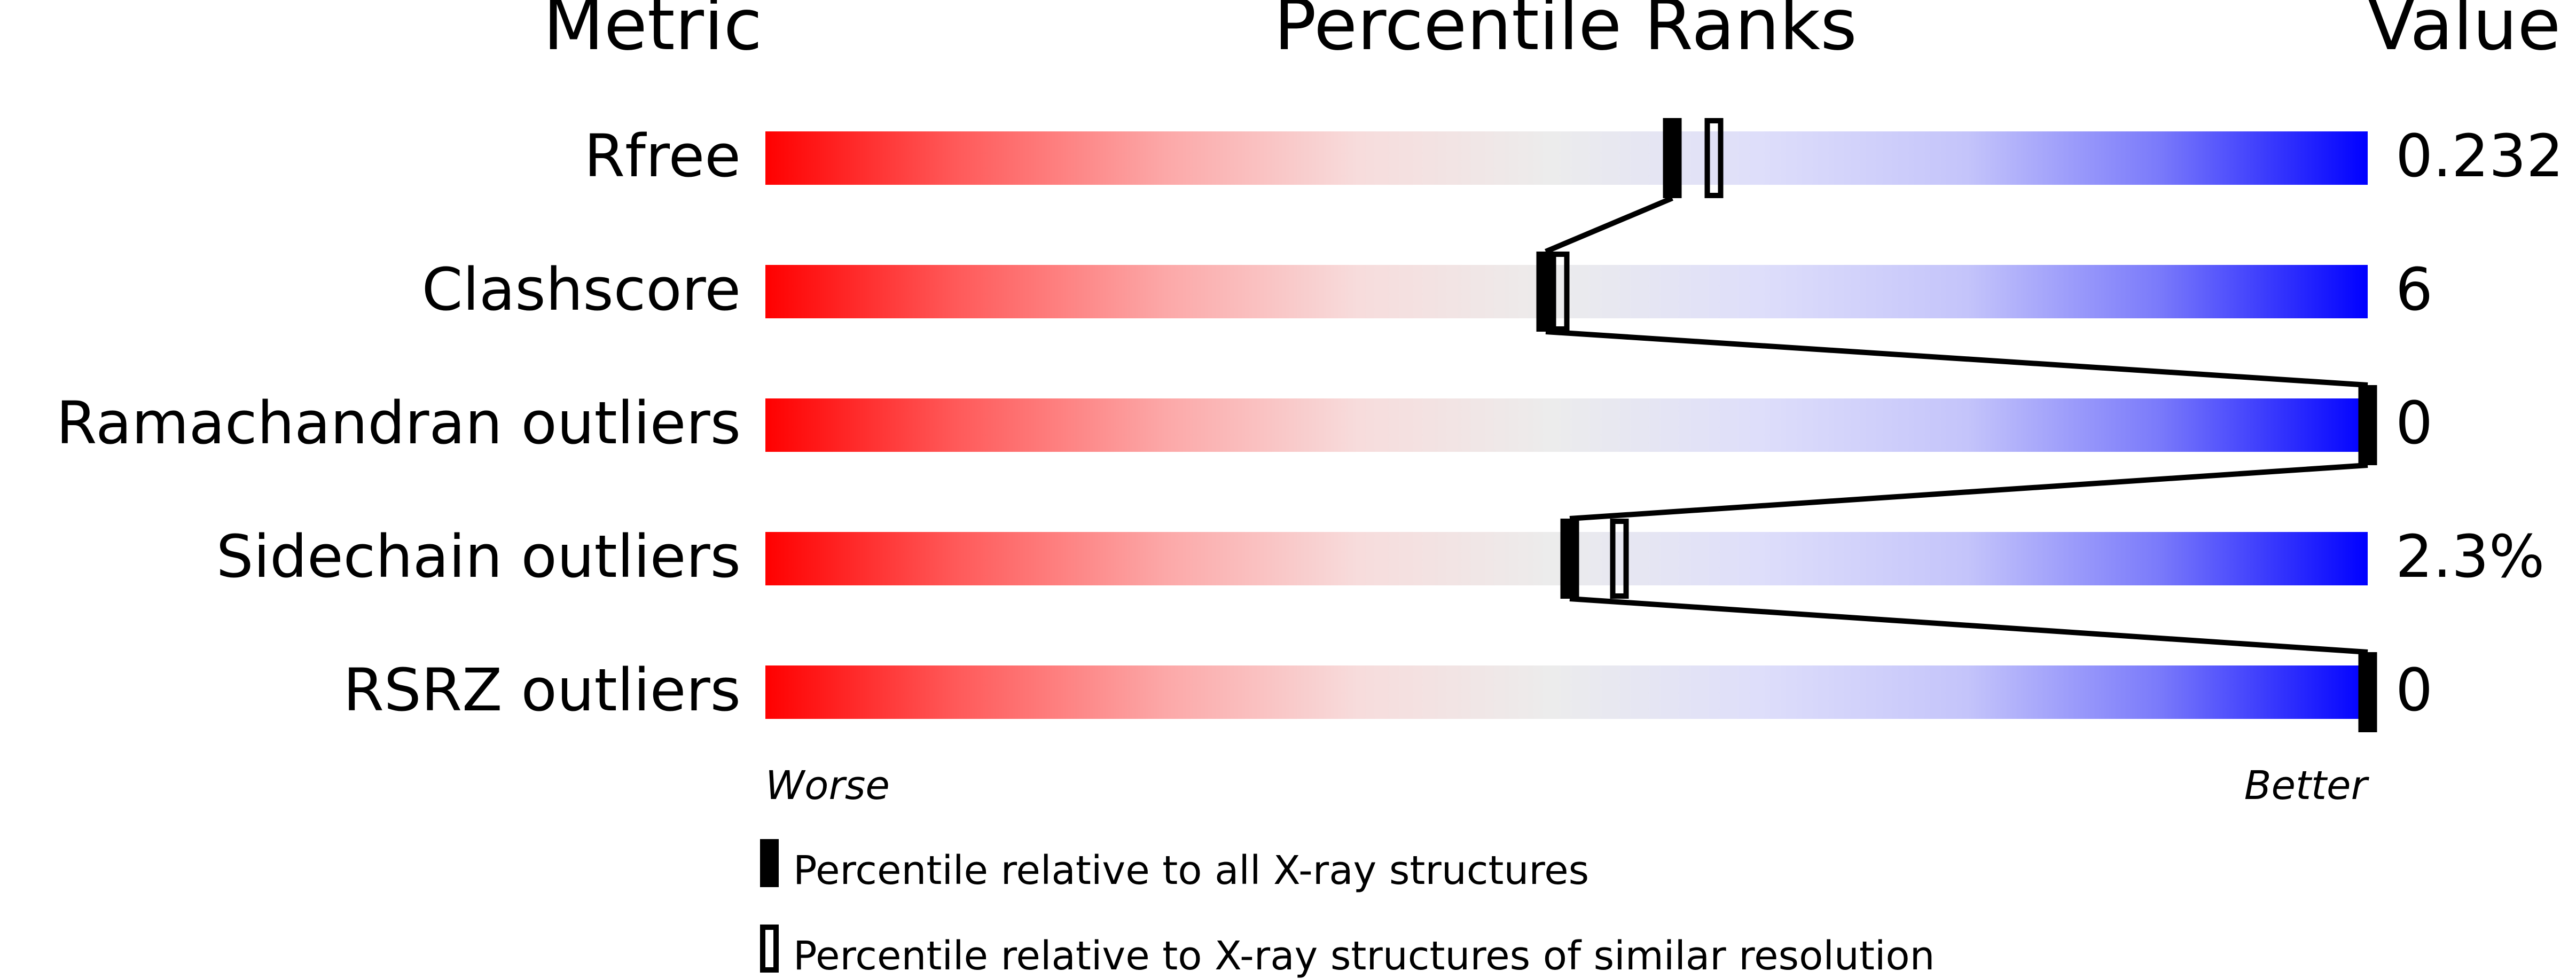 Image resolution: width=2576 pixels, height=979 pixels. What do you see at coordinates (662, 156) in the screenshot?
I see `metric-label-rfree: Rfree` at bounding box center [662, 156].